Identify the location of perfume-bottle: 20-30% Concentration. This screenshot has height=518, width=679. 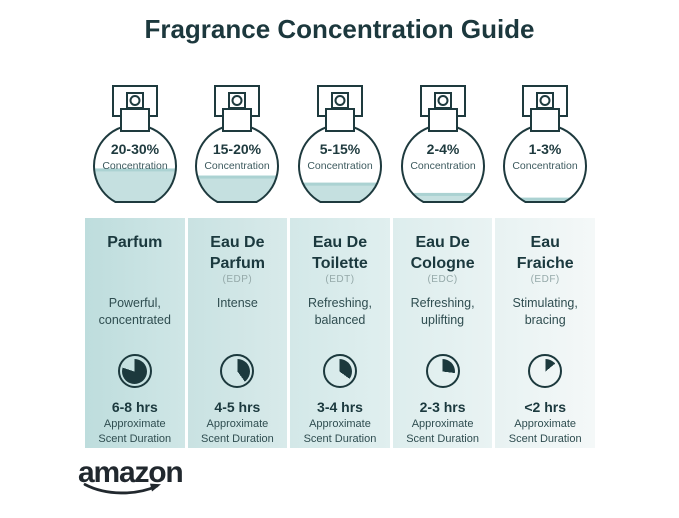
(135, 148).